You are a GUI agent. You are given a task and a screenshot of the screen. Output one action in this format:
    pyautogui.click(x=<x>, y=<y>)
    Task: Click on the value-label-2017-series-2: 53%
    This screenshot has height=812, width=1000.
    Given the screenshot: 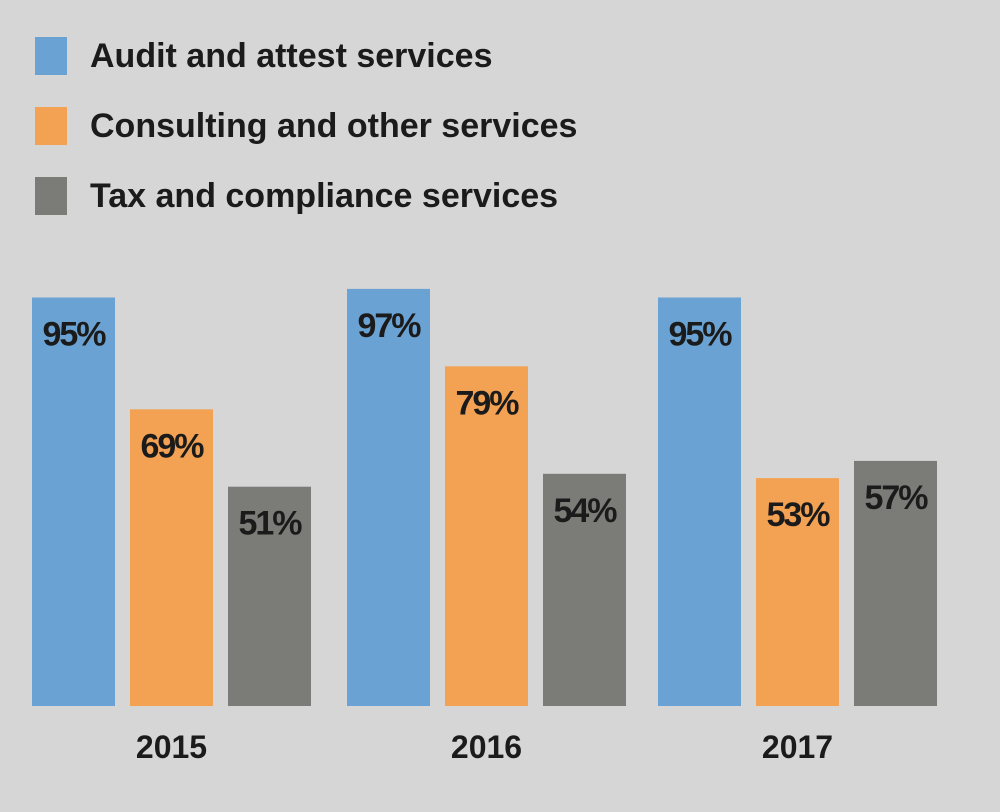 What is the action you would take?
    pyautogui.click(x=798, y=515)
    